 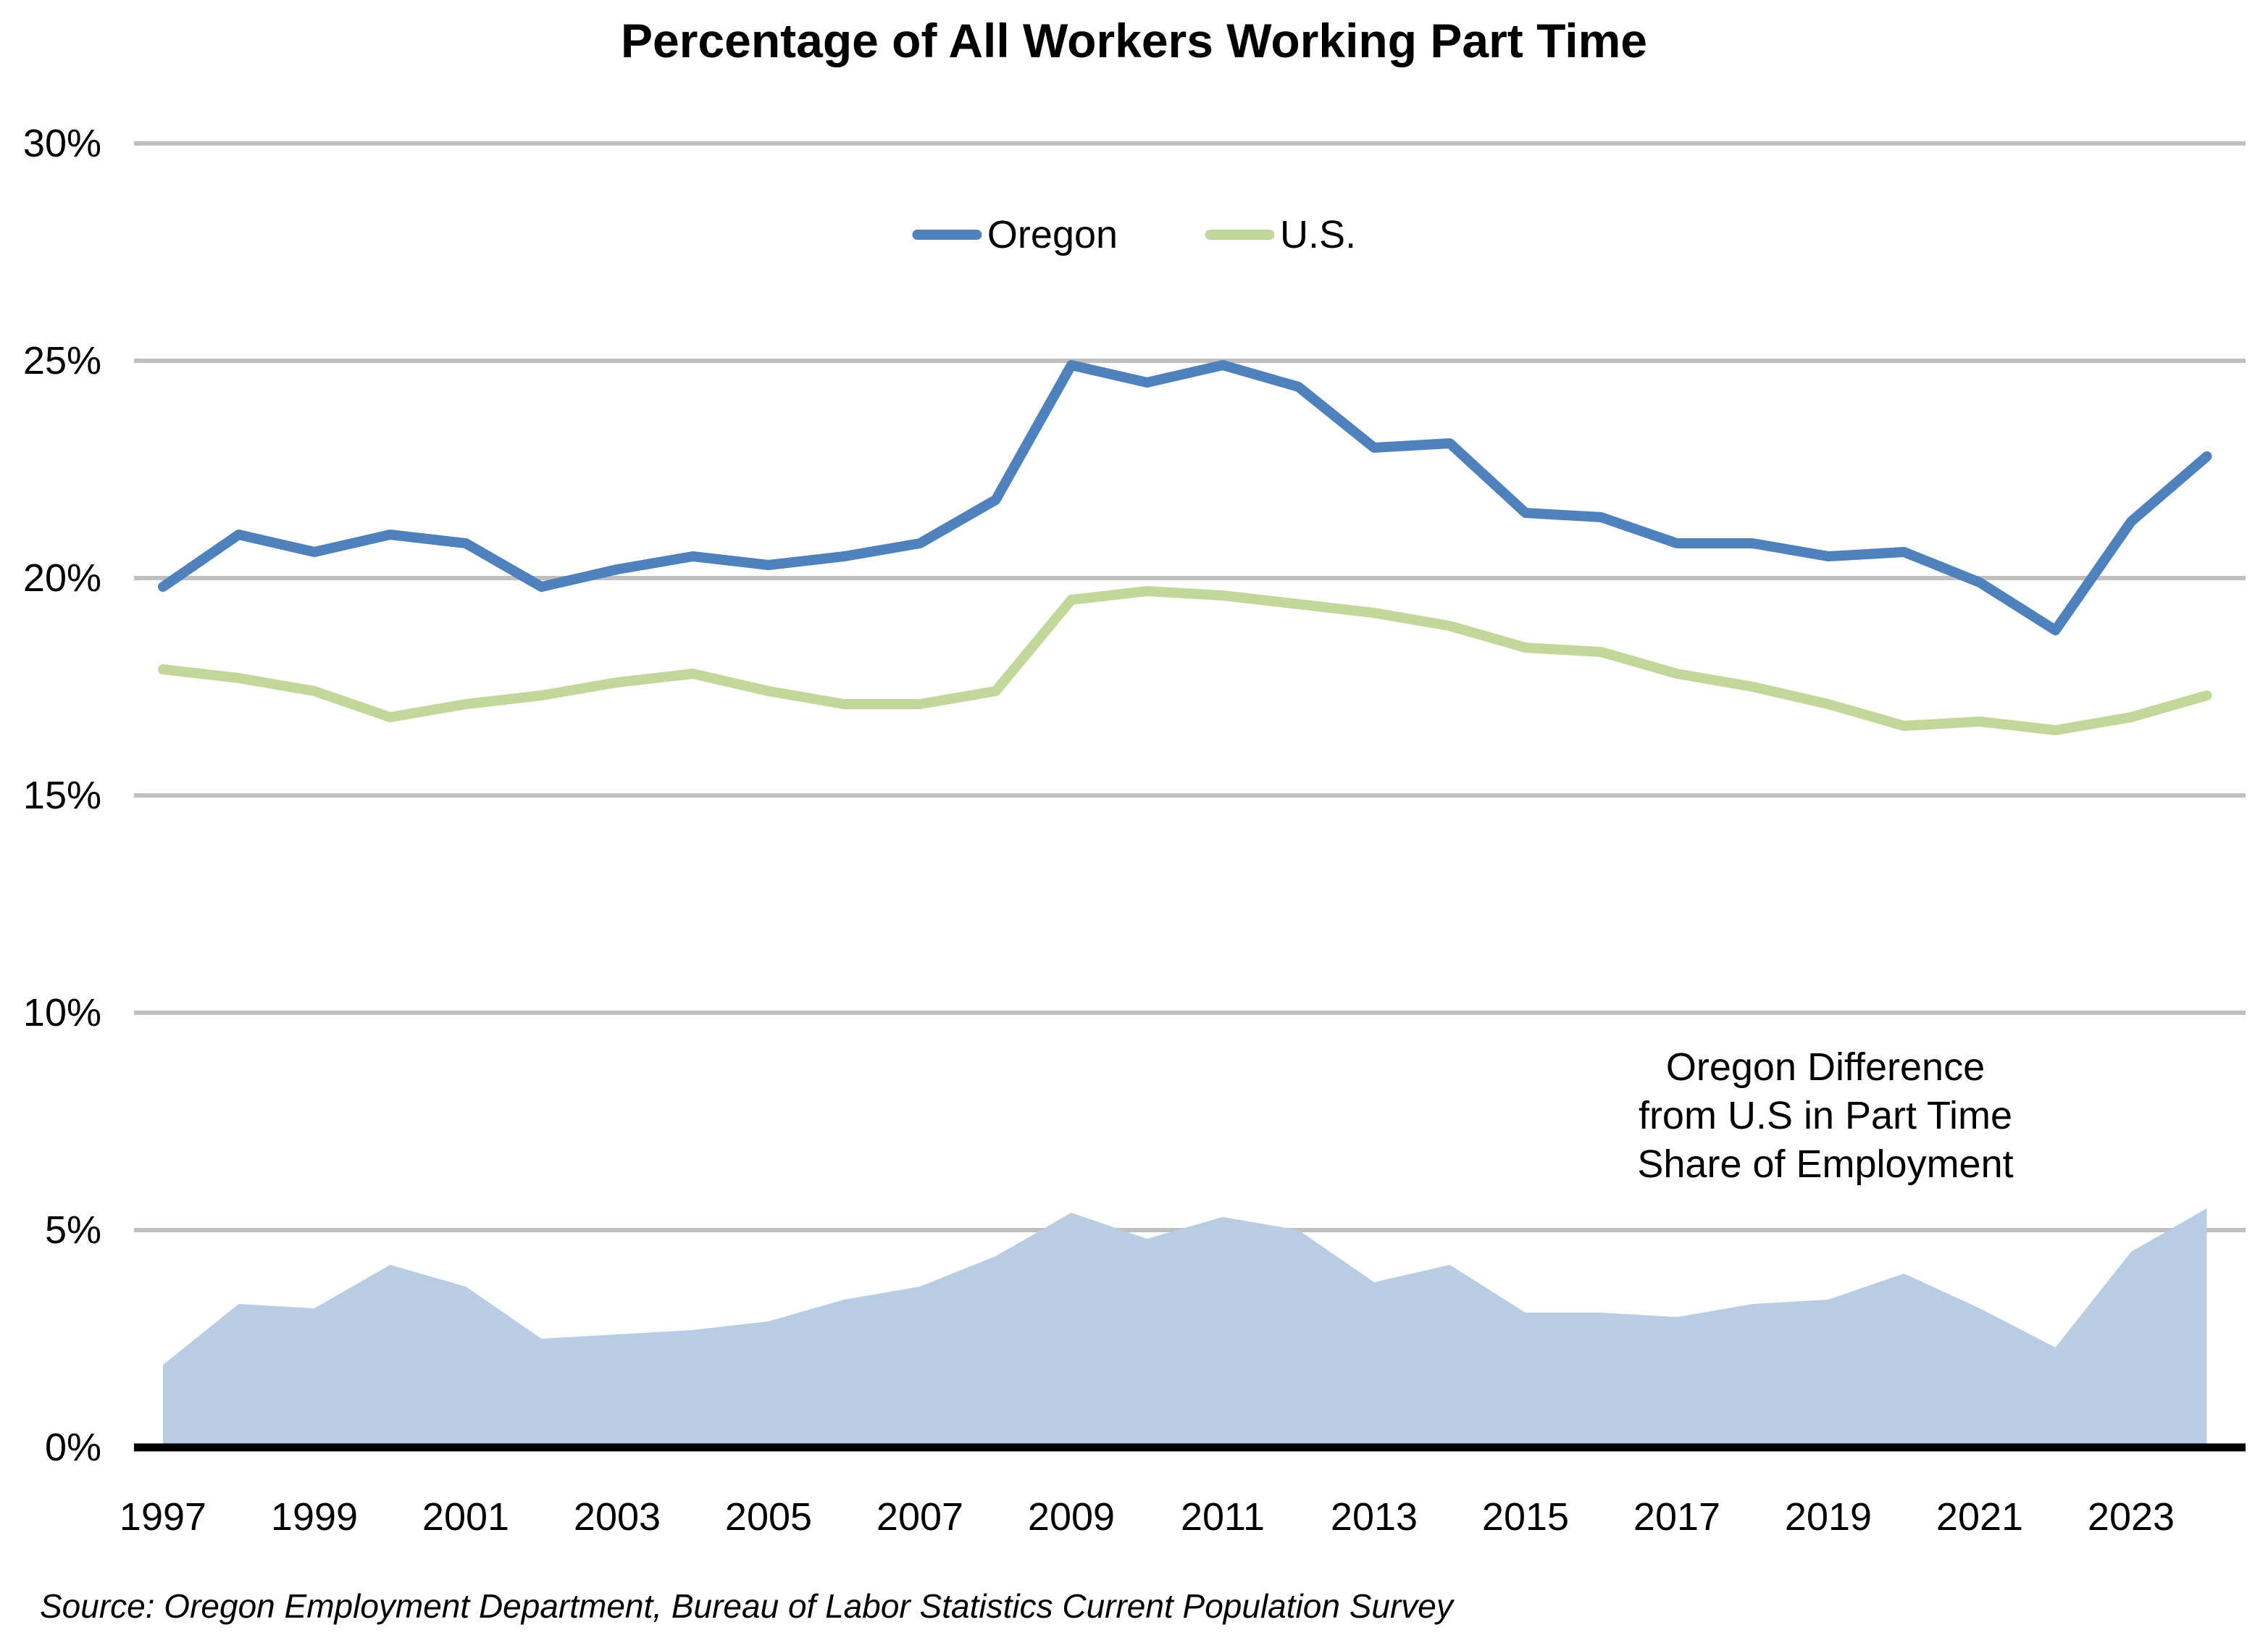 What do you see at coordinates (466, 1517) in the screenshot?
I see `x-tick-label-2001: 2001` at bounding box center [466, 1517].